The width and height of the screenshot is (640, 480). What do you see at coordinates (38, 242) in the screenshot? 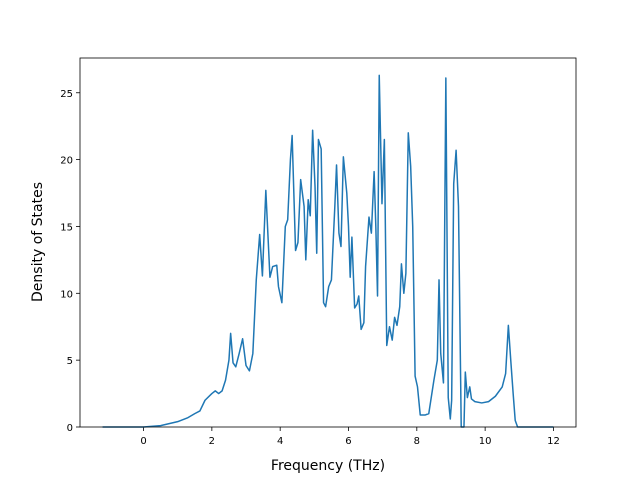
I see `y-axis-label: Density of States` at bounding box center [38, 242].